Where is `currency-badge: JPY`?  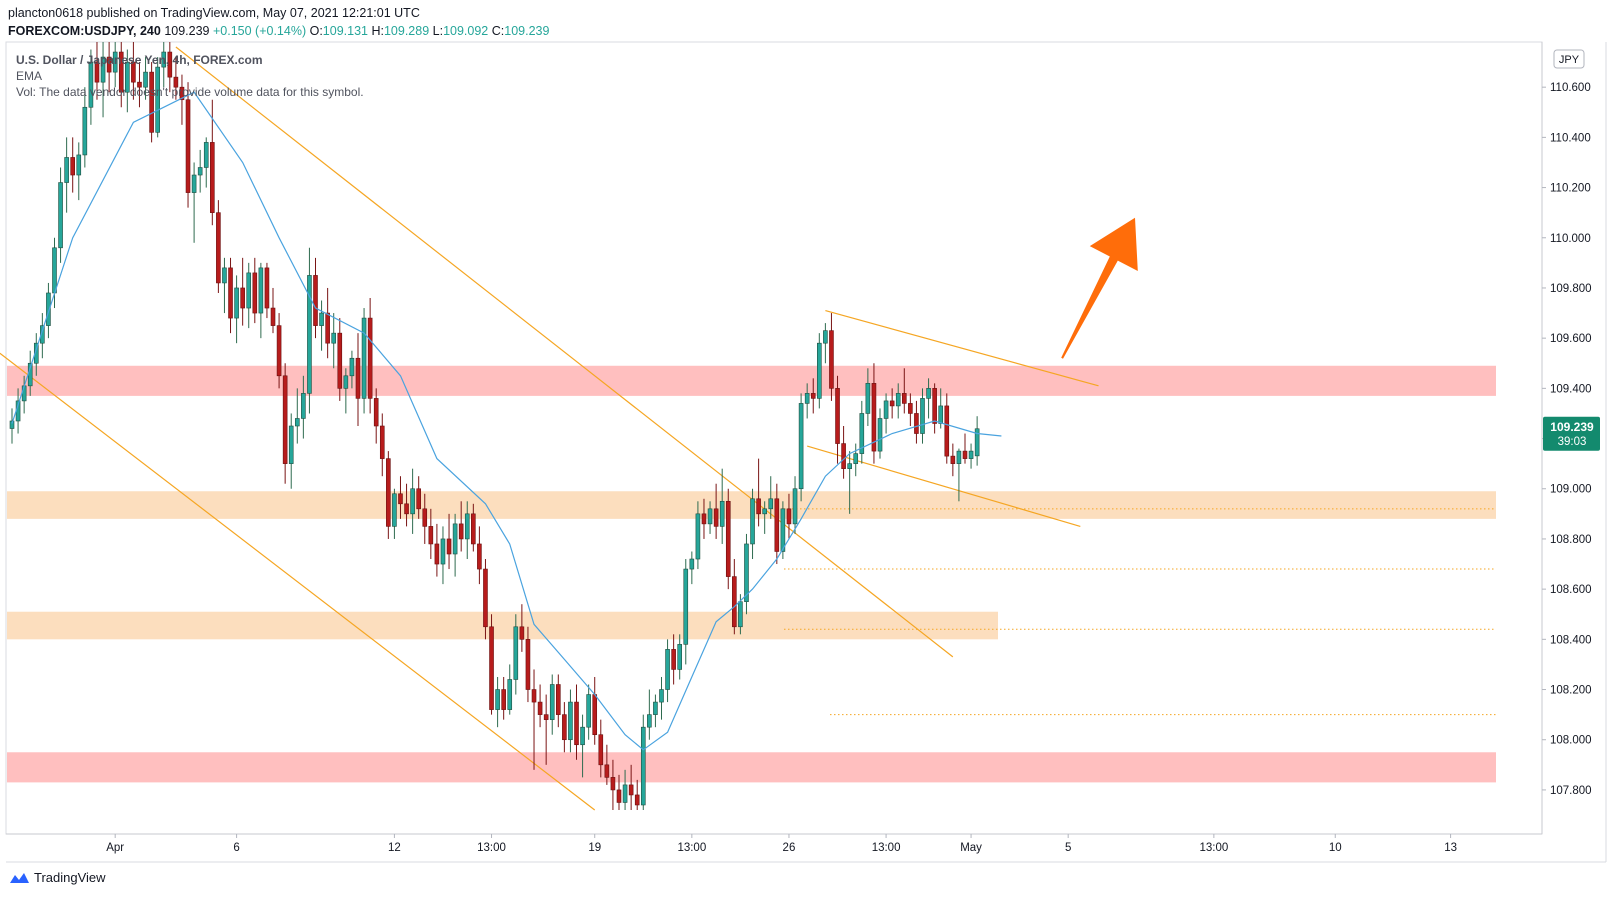
currency-badge: JPY is located at coordinates (1569, 59).